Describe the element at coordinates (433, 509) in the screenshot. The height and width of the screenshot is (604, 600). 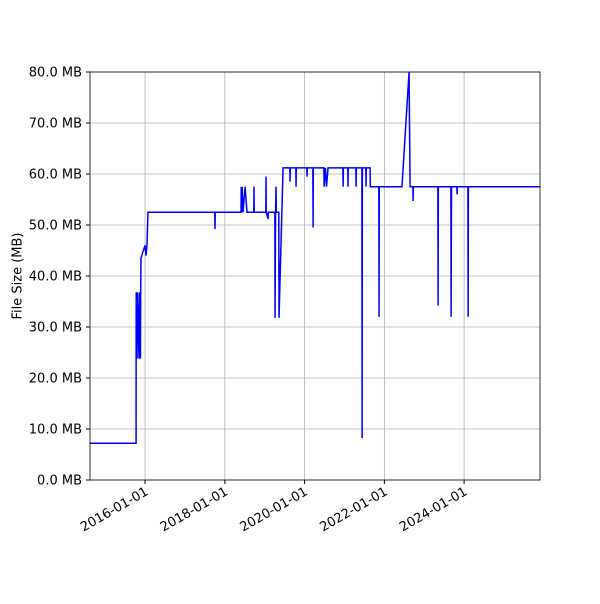
I see `x-tick-label: 2024-01-01` at that location.